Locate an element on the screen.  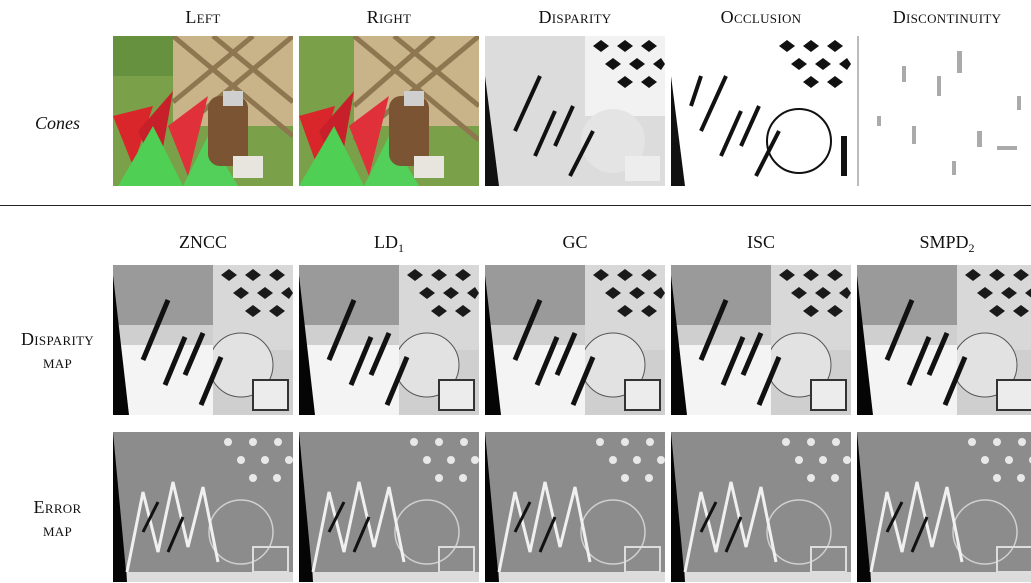
error-map-ld1 is located at coordinates (389, 507).